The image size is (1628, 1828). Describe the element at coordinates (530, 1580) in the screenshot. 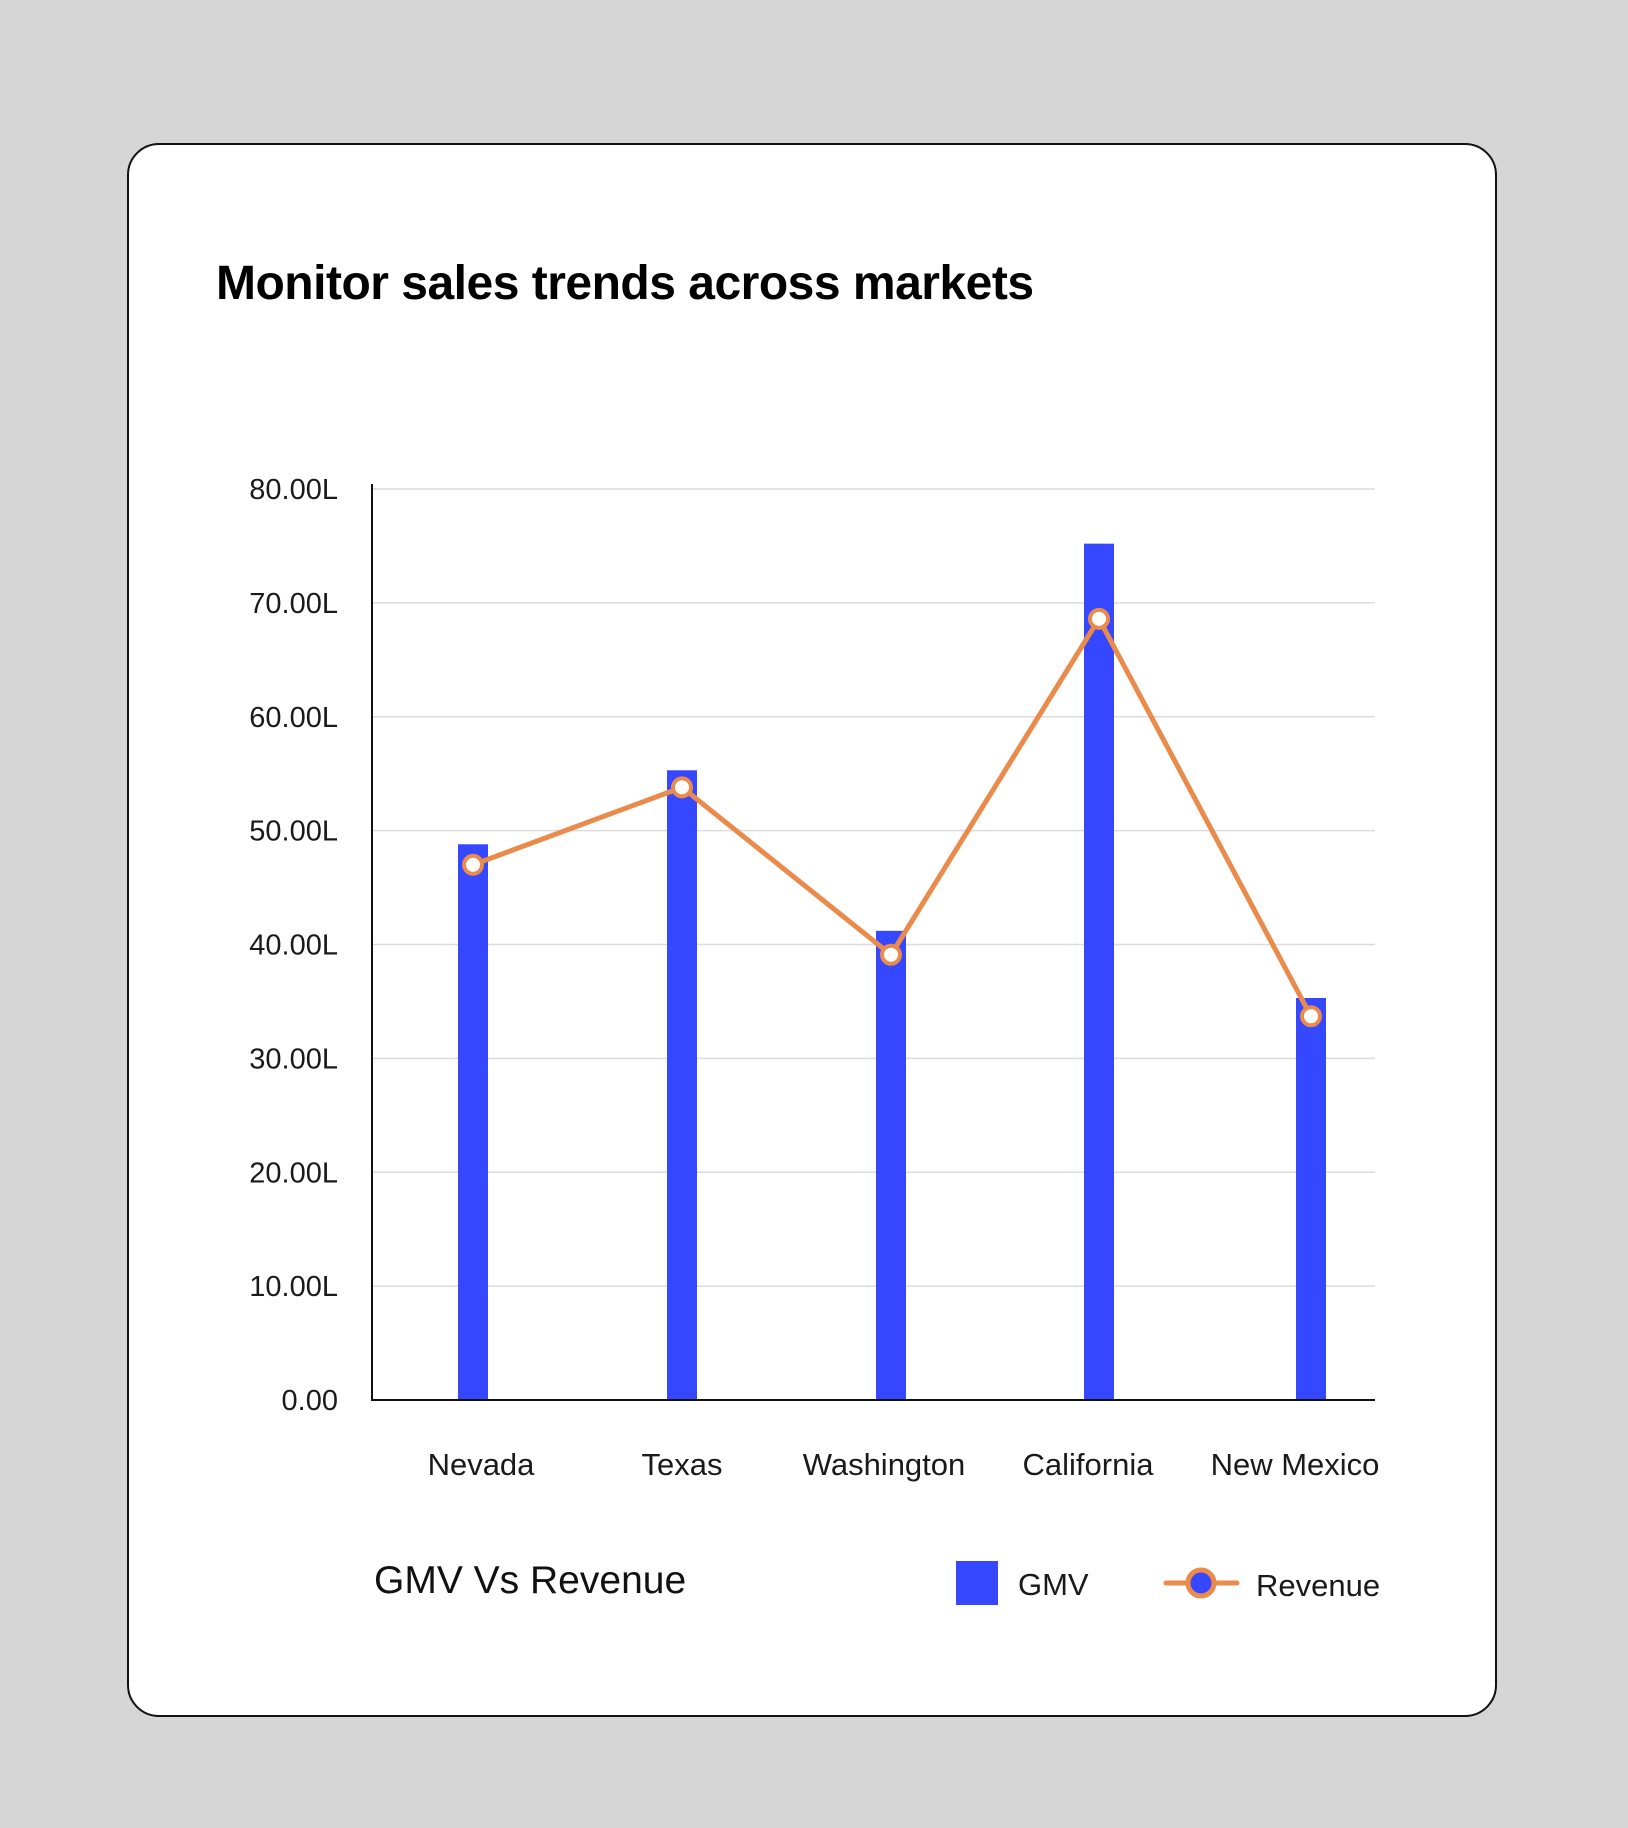

I see `chart-caption: GMV Vs Revenue` at that location.